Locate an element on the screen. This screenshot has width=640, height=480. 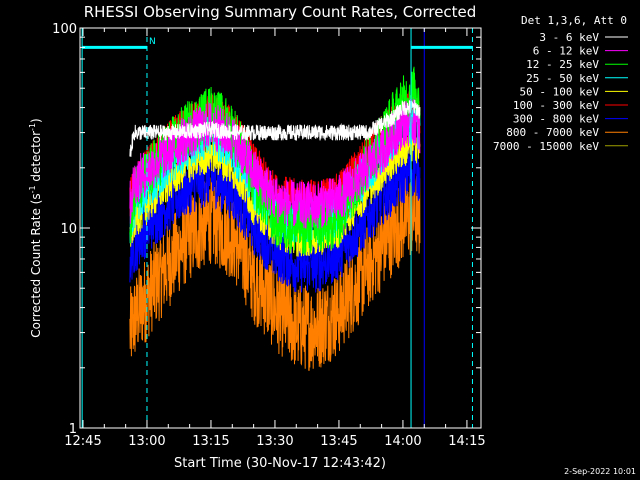
legend-label-7: 800 - 7000 keV is located at coordinates (552, 132).